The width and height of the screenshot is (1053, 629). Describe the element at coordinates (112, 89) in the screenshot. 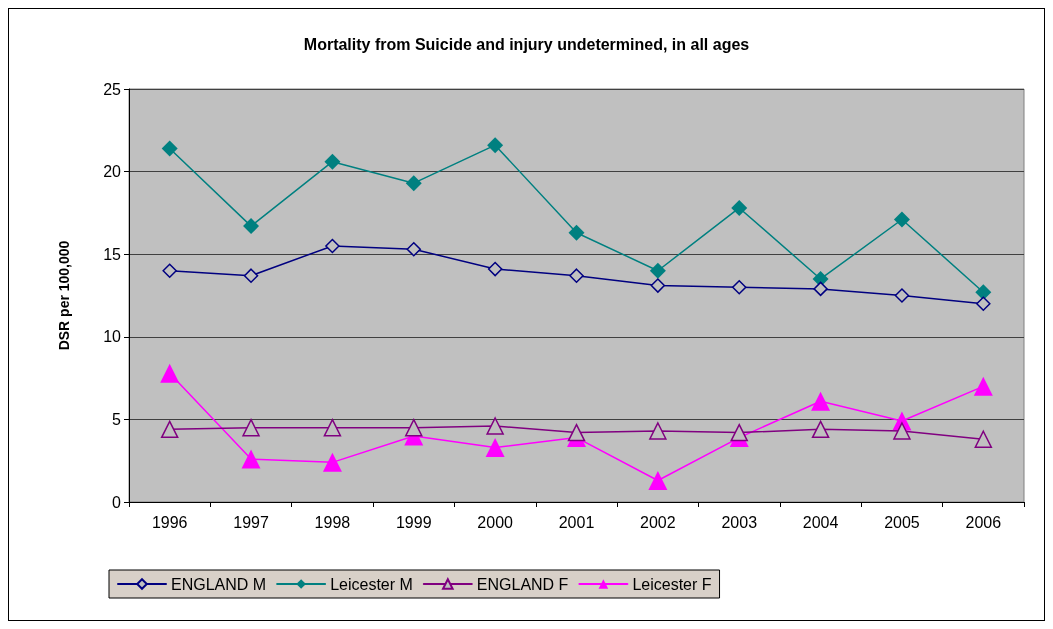

I see `y-tick-label: 25` at that location.